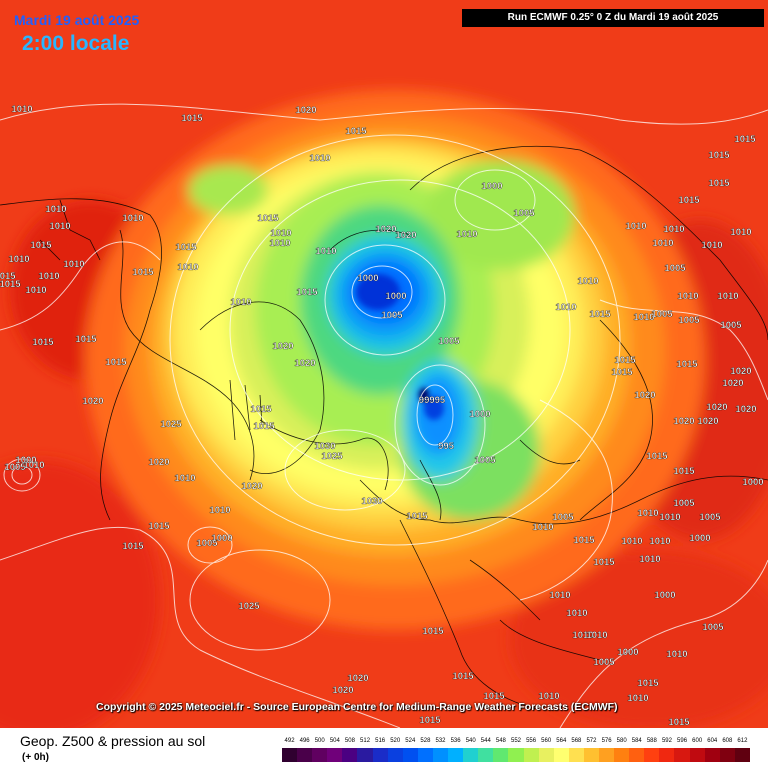  I want to click on scale-value: 504, so click(334, 741).